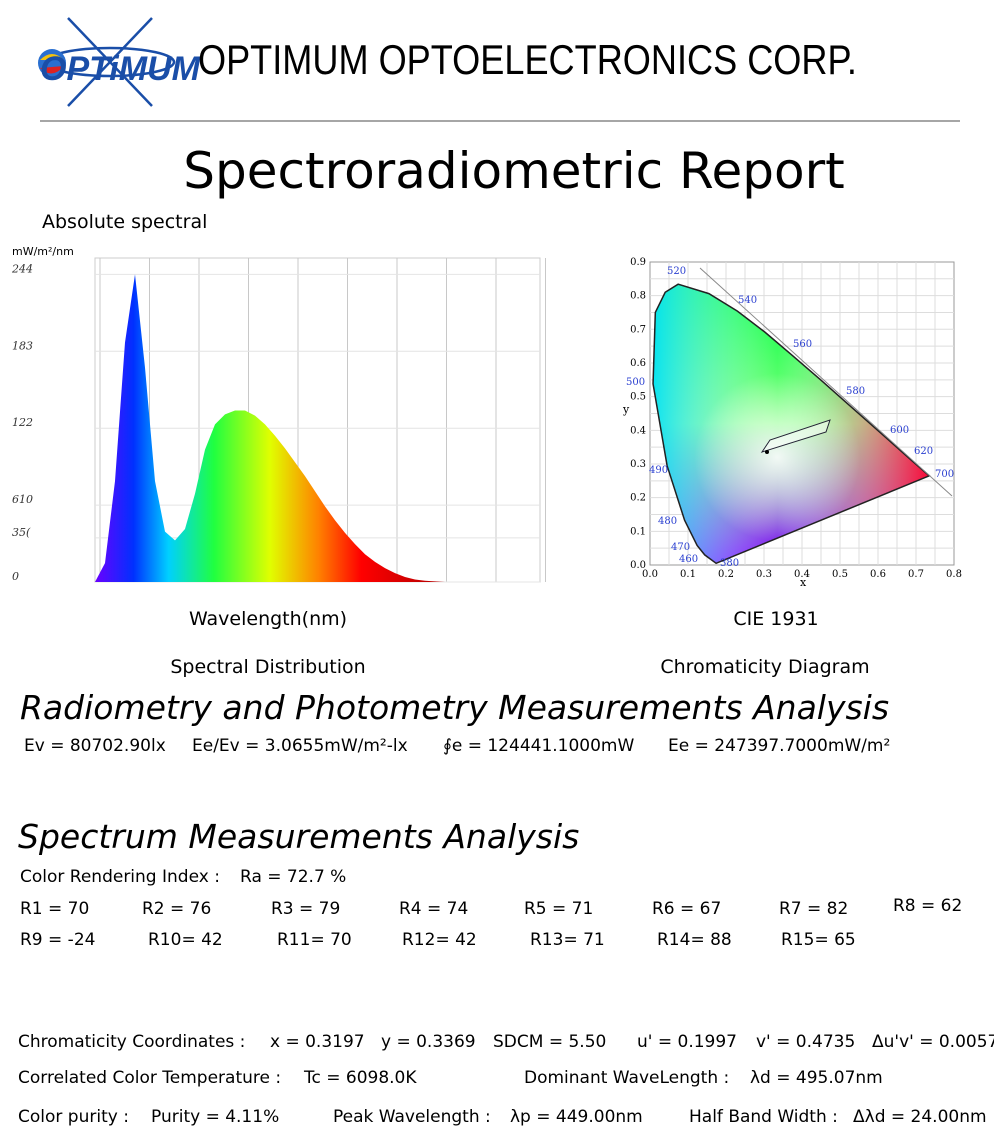 The width and height of the screenshot is (994, 1146). Describe the element at coordinates (412, 1117) in the screenshot. I see `label: Peak Wavelength :` at that location.